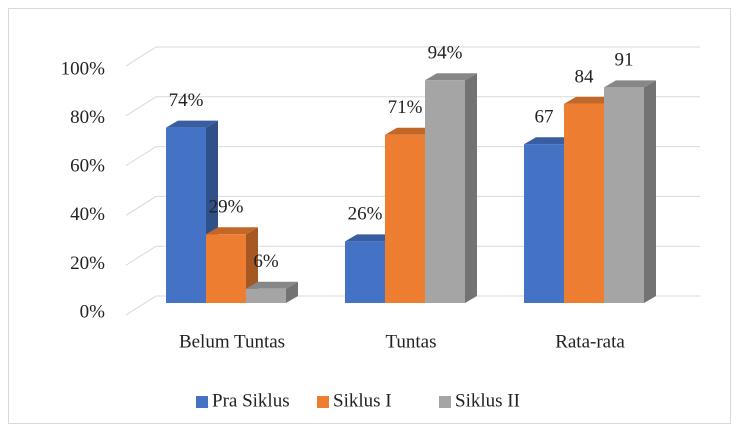 This screenshot has height=432, width=739. Describe the element at coordinates (251, 400) in the screenshot. I see `legend-label: Pra Siklus` at that location.